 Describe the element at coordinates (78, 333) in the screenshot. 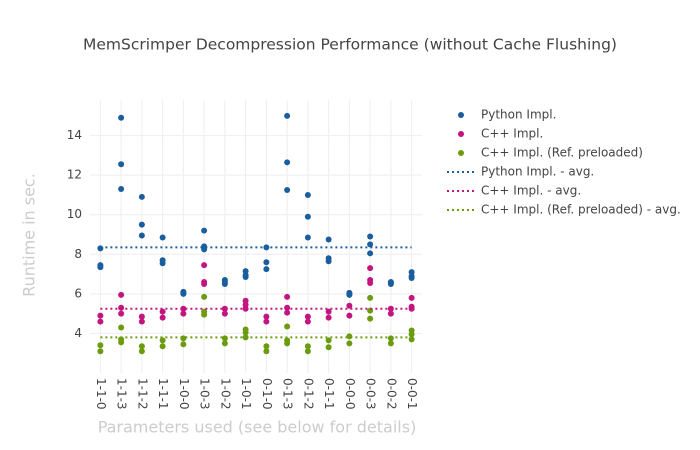

I see `y-tick-label: 4` at that location.